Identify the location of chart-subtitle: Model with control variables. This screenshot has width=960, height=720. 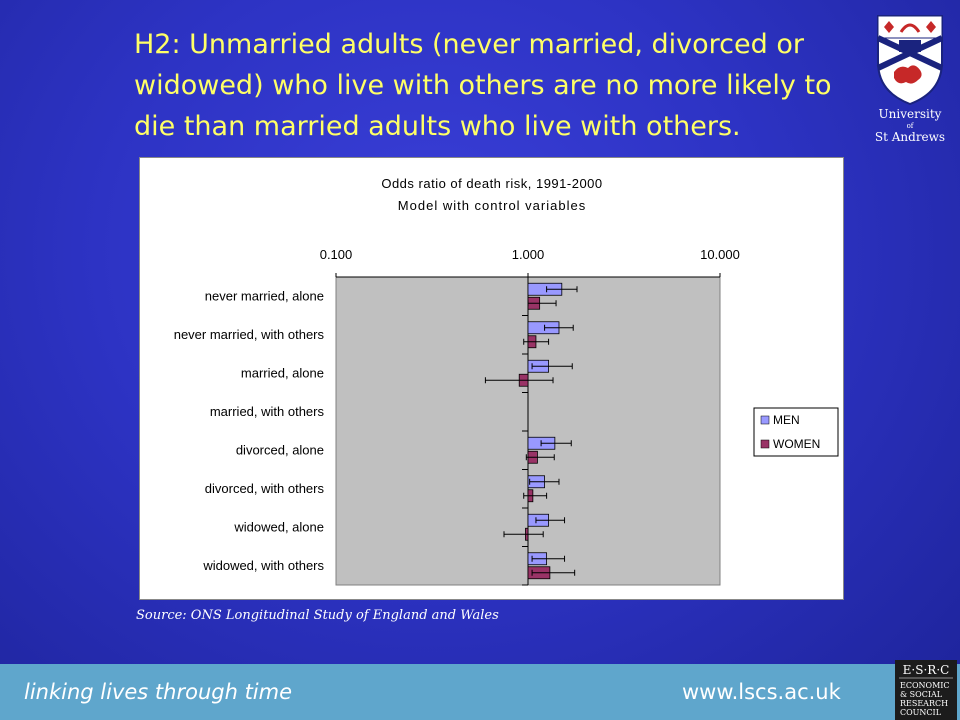
(492, 205).